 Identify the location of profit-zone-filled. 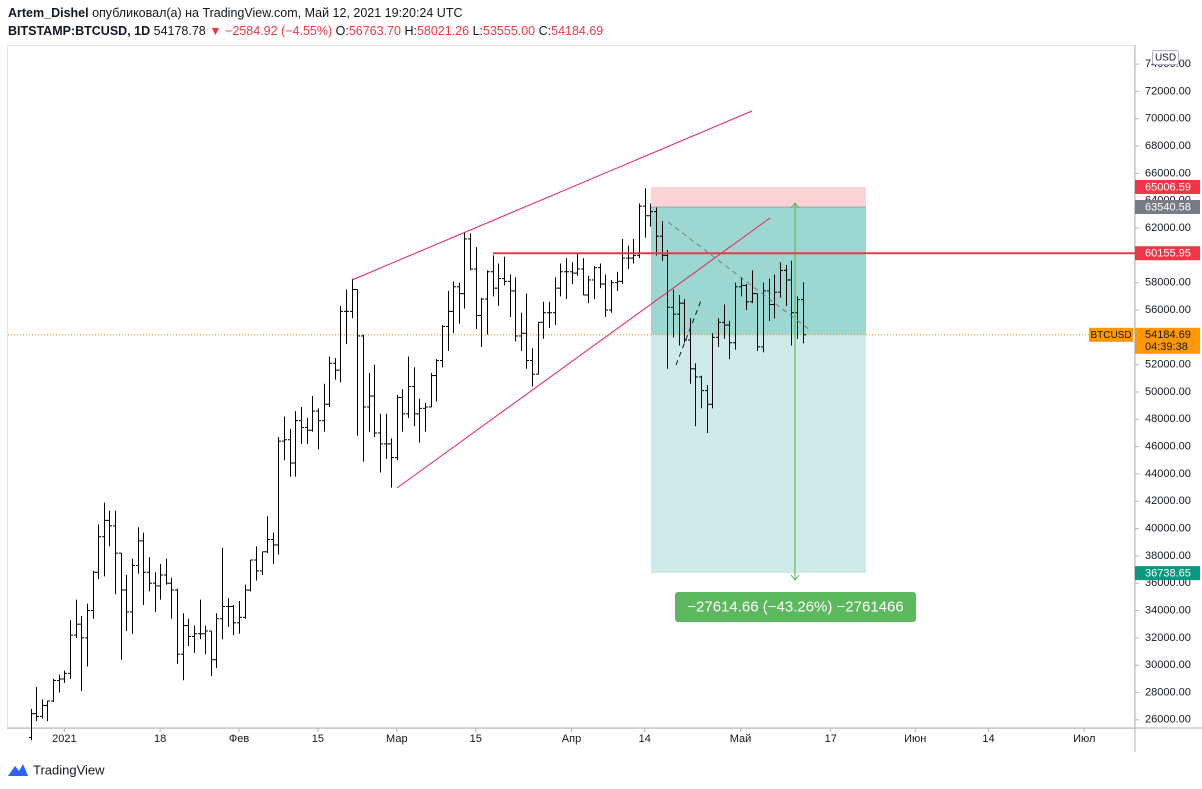
(758, 270).